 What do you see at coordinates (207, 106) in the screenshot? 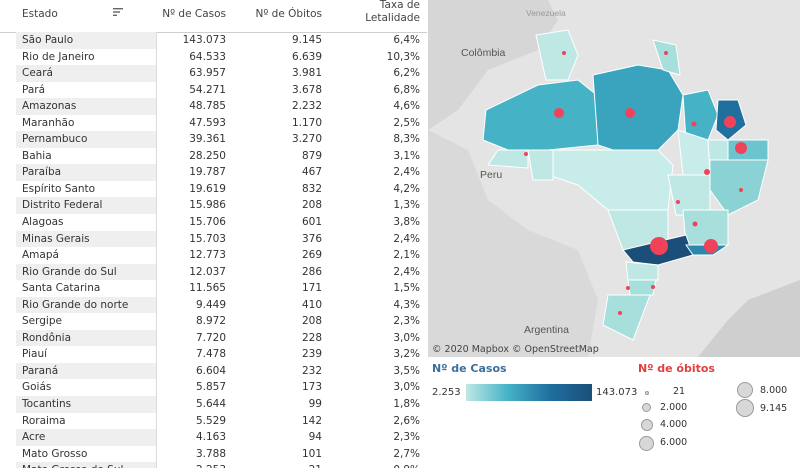
I see `cell-casos: 48.785` at bounding box center [207, 106].